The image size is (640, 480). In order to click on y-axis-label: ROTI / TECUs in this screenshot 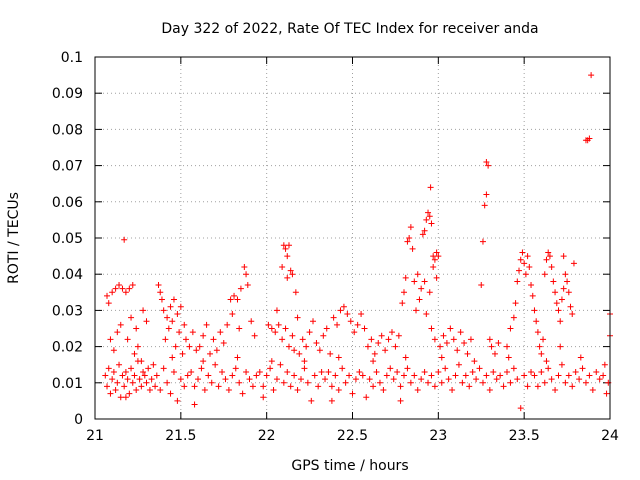, I will do `click(14, 238)`.